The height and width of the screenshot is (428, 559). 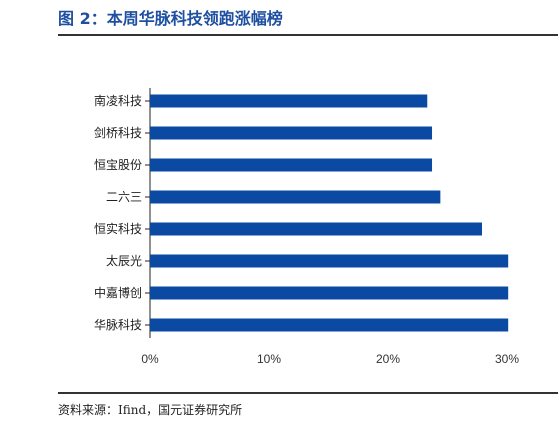 What do you see at coordinates (150, 359) in the screenshot?
I see `x-tick-label: 0%` at bounding box center [150, 359].